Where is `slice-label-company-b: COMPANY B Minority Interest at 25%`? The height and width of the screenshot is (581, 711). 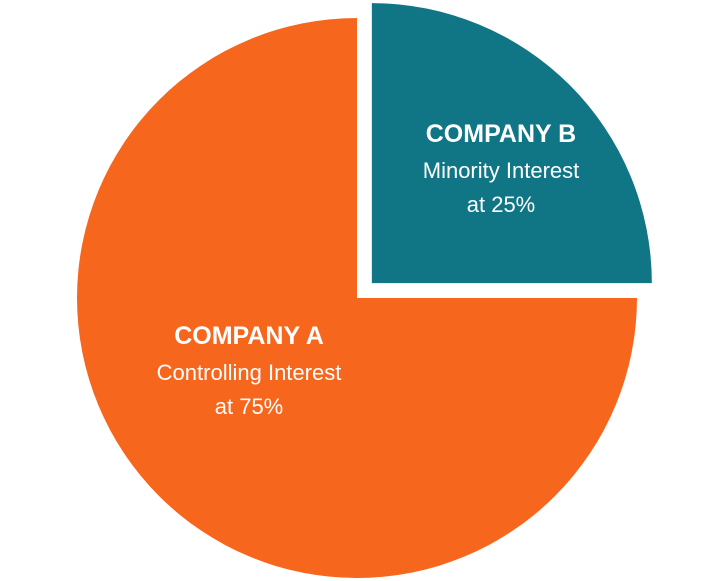
slice-label-company-b: COMPANY B Minority Interest at 25% is located at coordinates (501, 168).